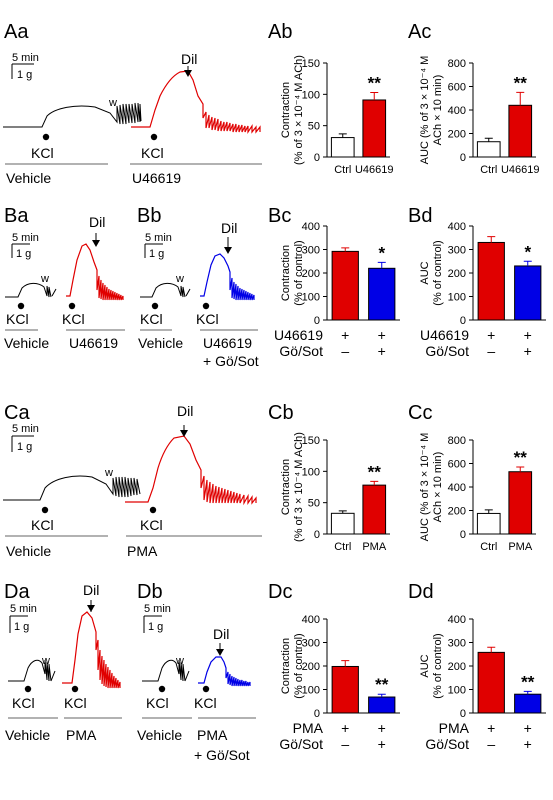 The image size is (553, 800). Describe the element at coordinates (280, 592) in the screenshot. I see `panel-label-Dc: Dc` at that location.